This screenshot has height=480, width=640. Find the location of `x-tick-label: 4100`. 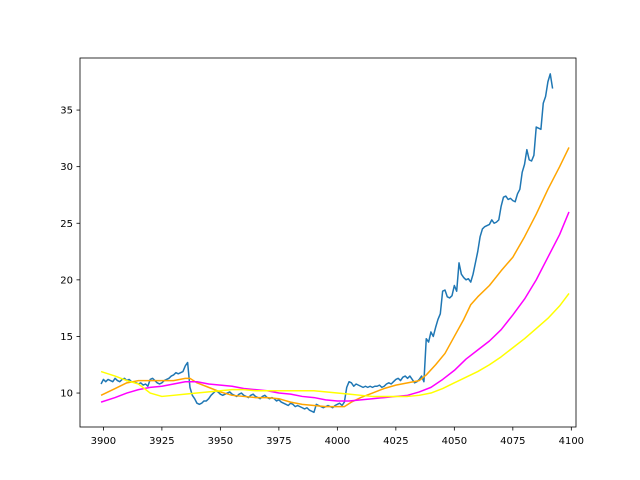

x-tick-label: 4100 is located at coordinates (571, 441).